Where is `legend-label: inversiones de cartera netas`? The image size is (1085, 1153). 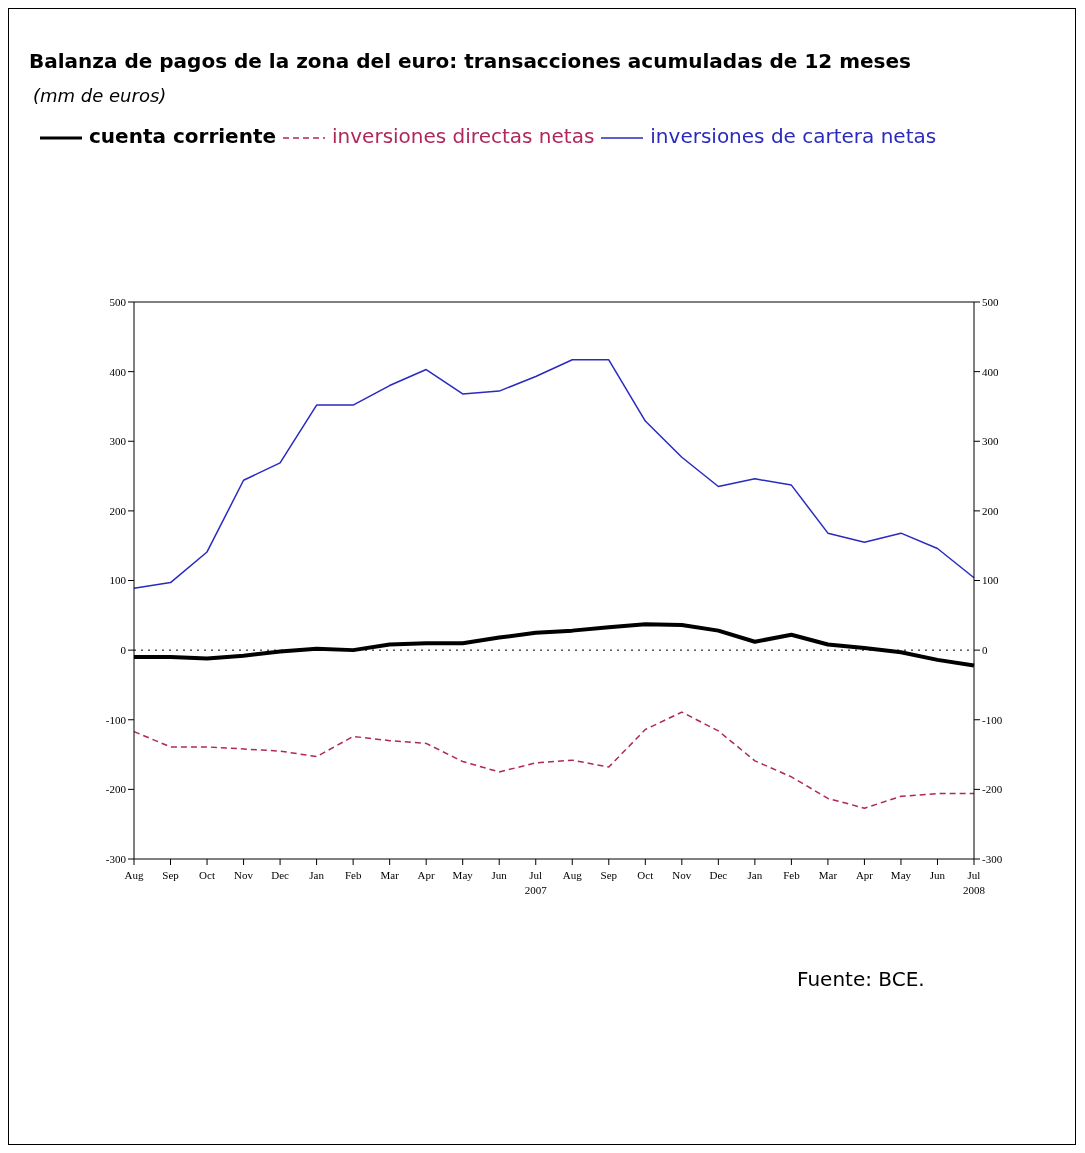
legend-label: inversiones de cartera netas is located at coordinates (793, 136).